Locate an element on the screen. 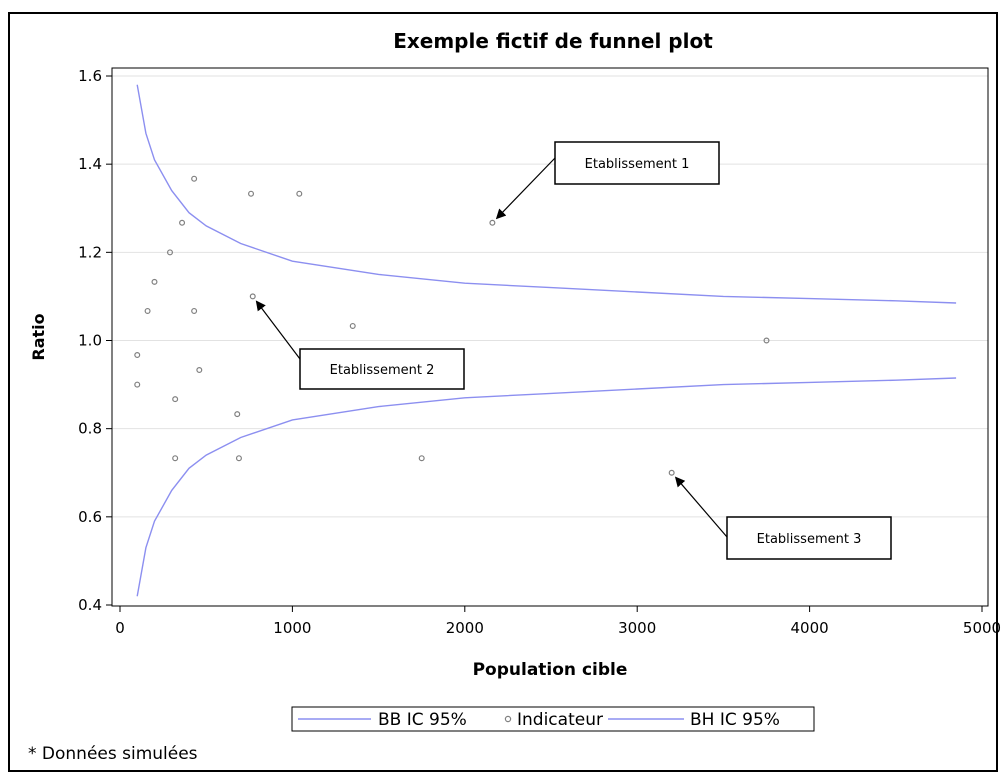 The height and width of the screenshot is (780, 1008). x-tick-label: 4000 is located at coordinates (810, 628).